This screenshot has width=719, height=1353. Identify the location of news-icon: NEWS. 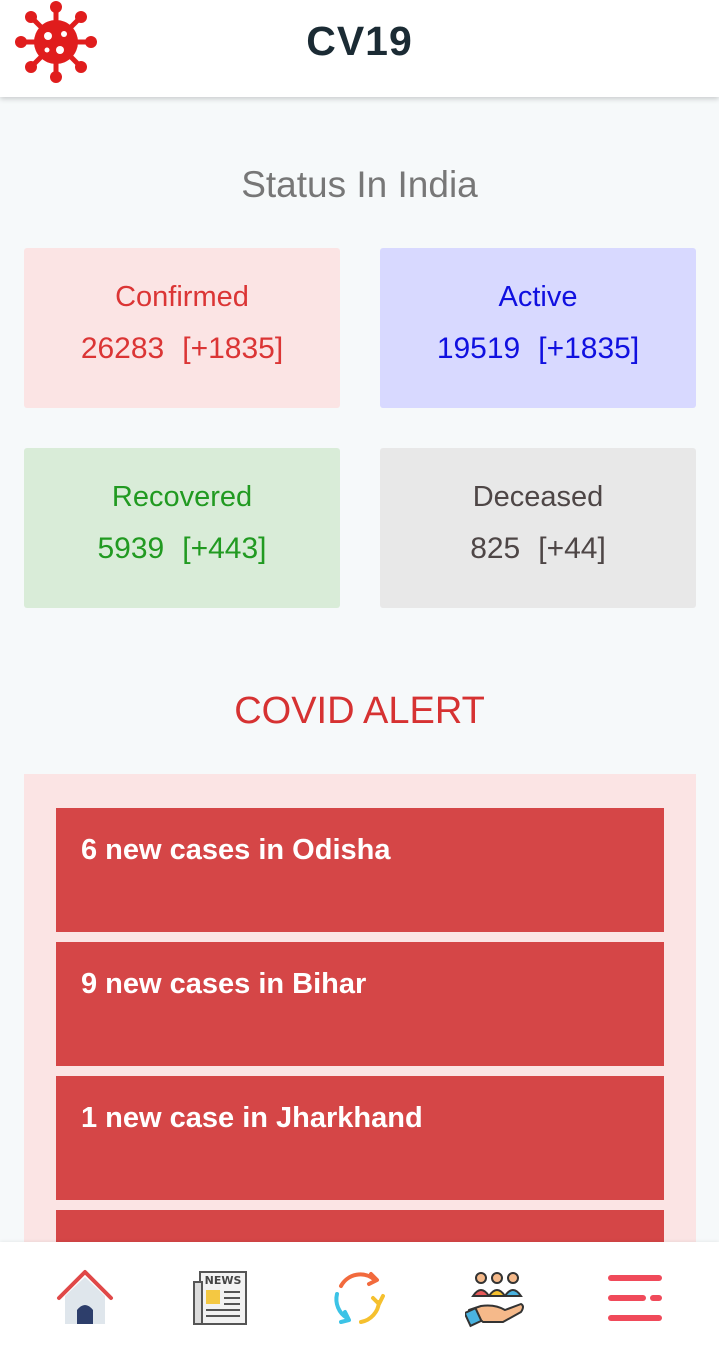
(222, 1298).